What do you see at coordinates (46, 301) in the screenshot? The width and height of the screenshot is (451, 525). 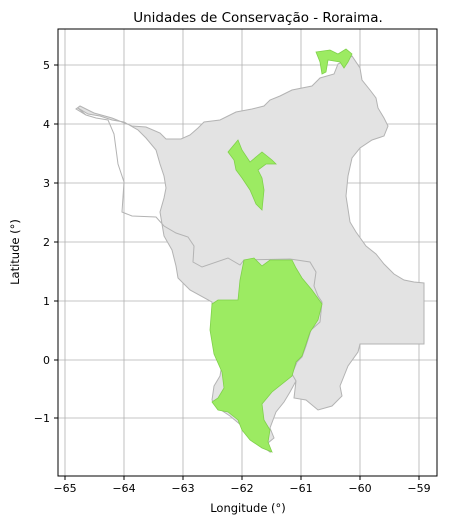 I see `y-tick-label: 1` at bounding box center [46, 301].